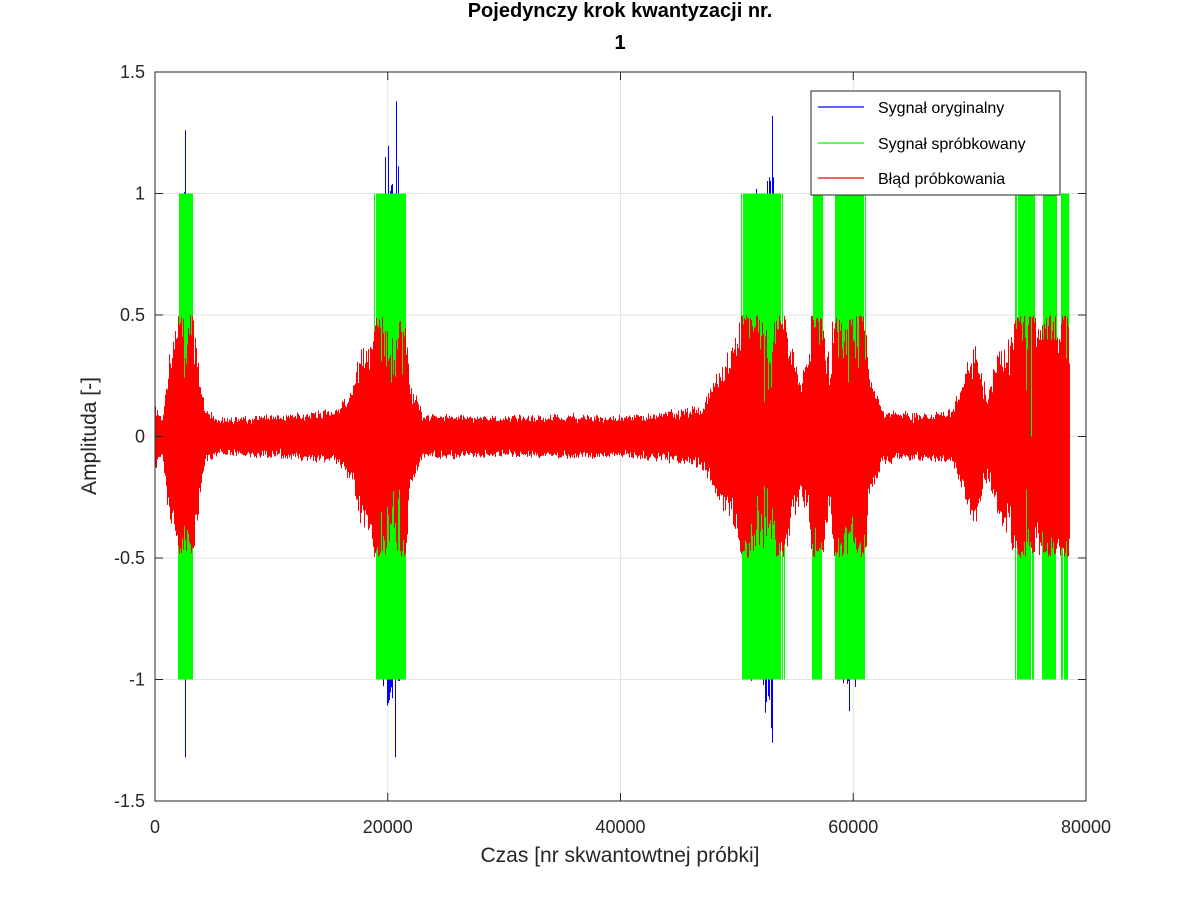 Image resolution: width=1200 pixels, height=900 pixels. I want to click on x-tick-label-1: 20000, so click(388, 827).